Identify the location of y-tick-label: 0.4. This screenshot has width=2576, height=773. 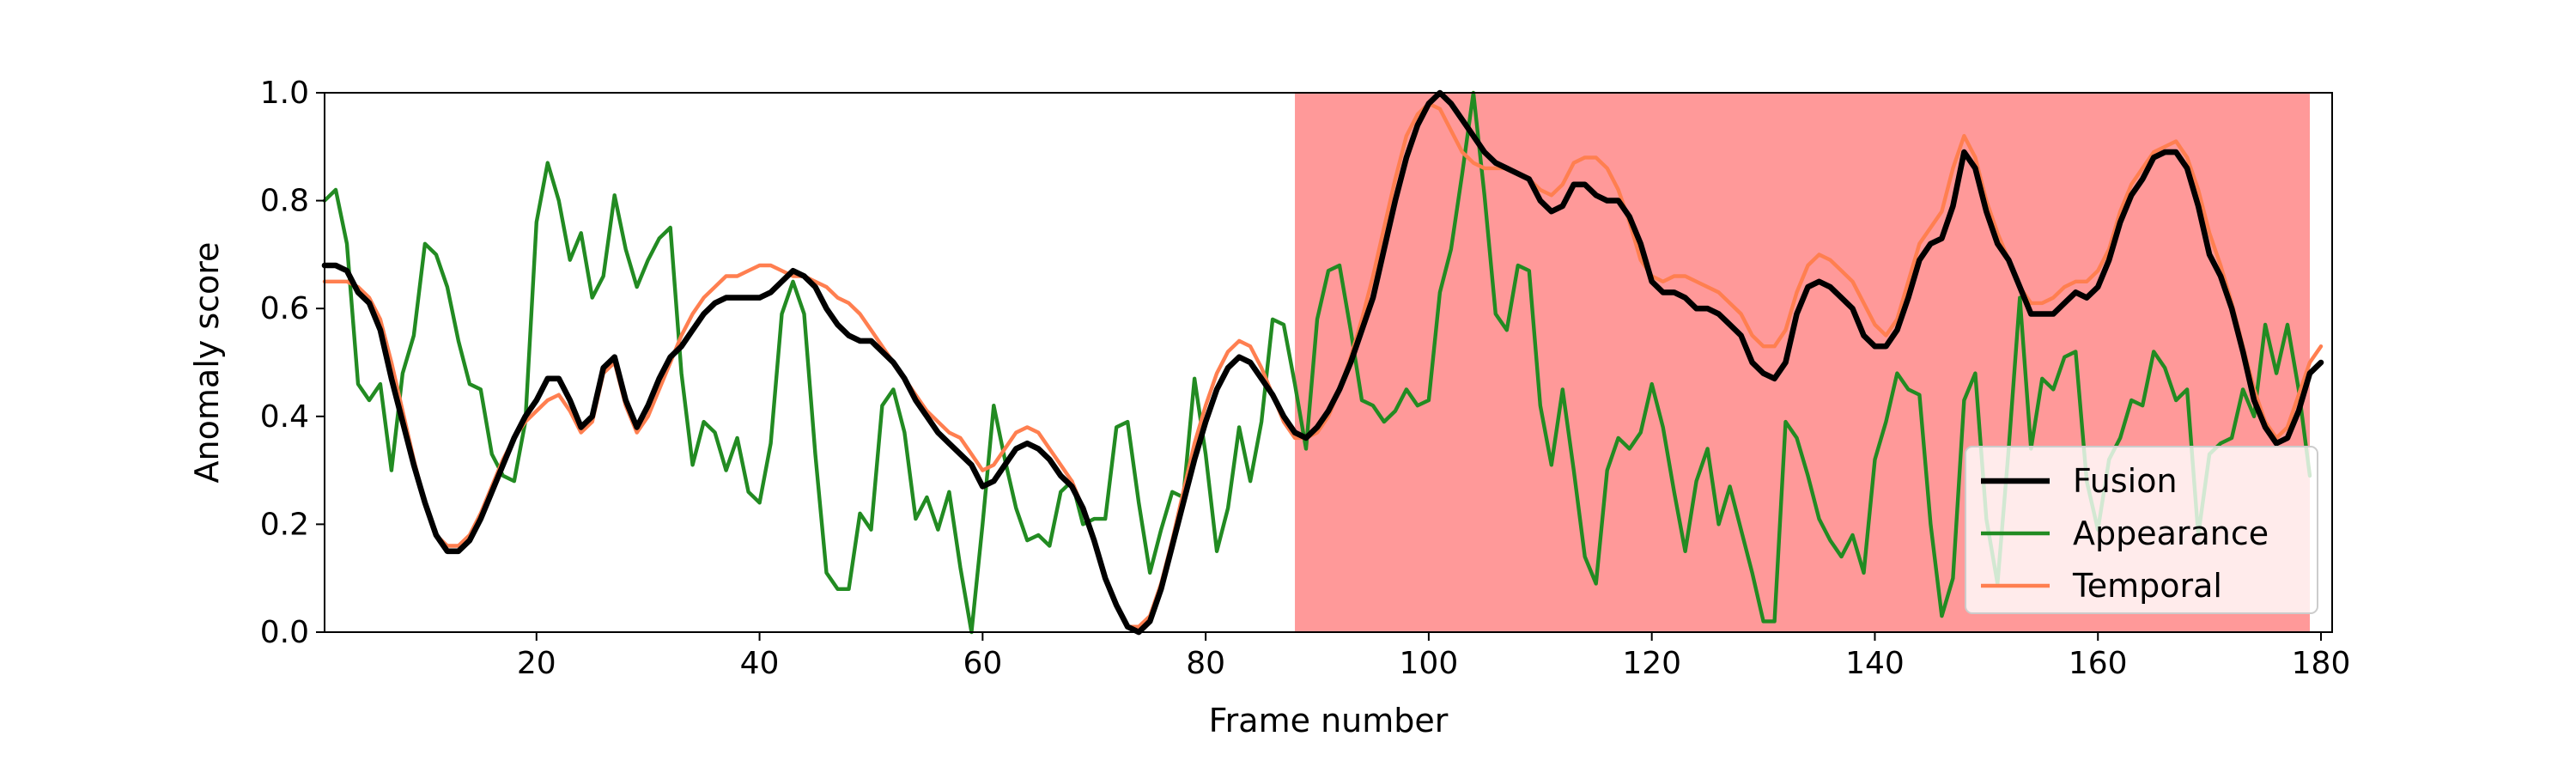
(284, 417).